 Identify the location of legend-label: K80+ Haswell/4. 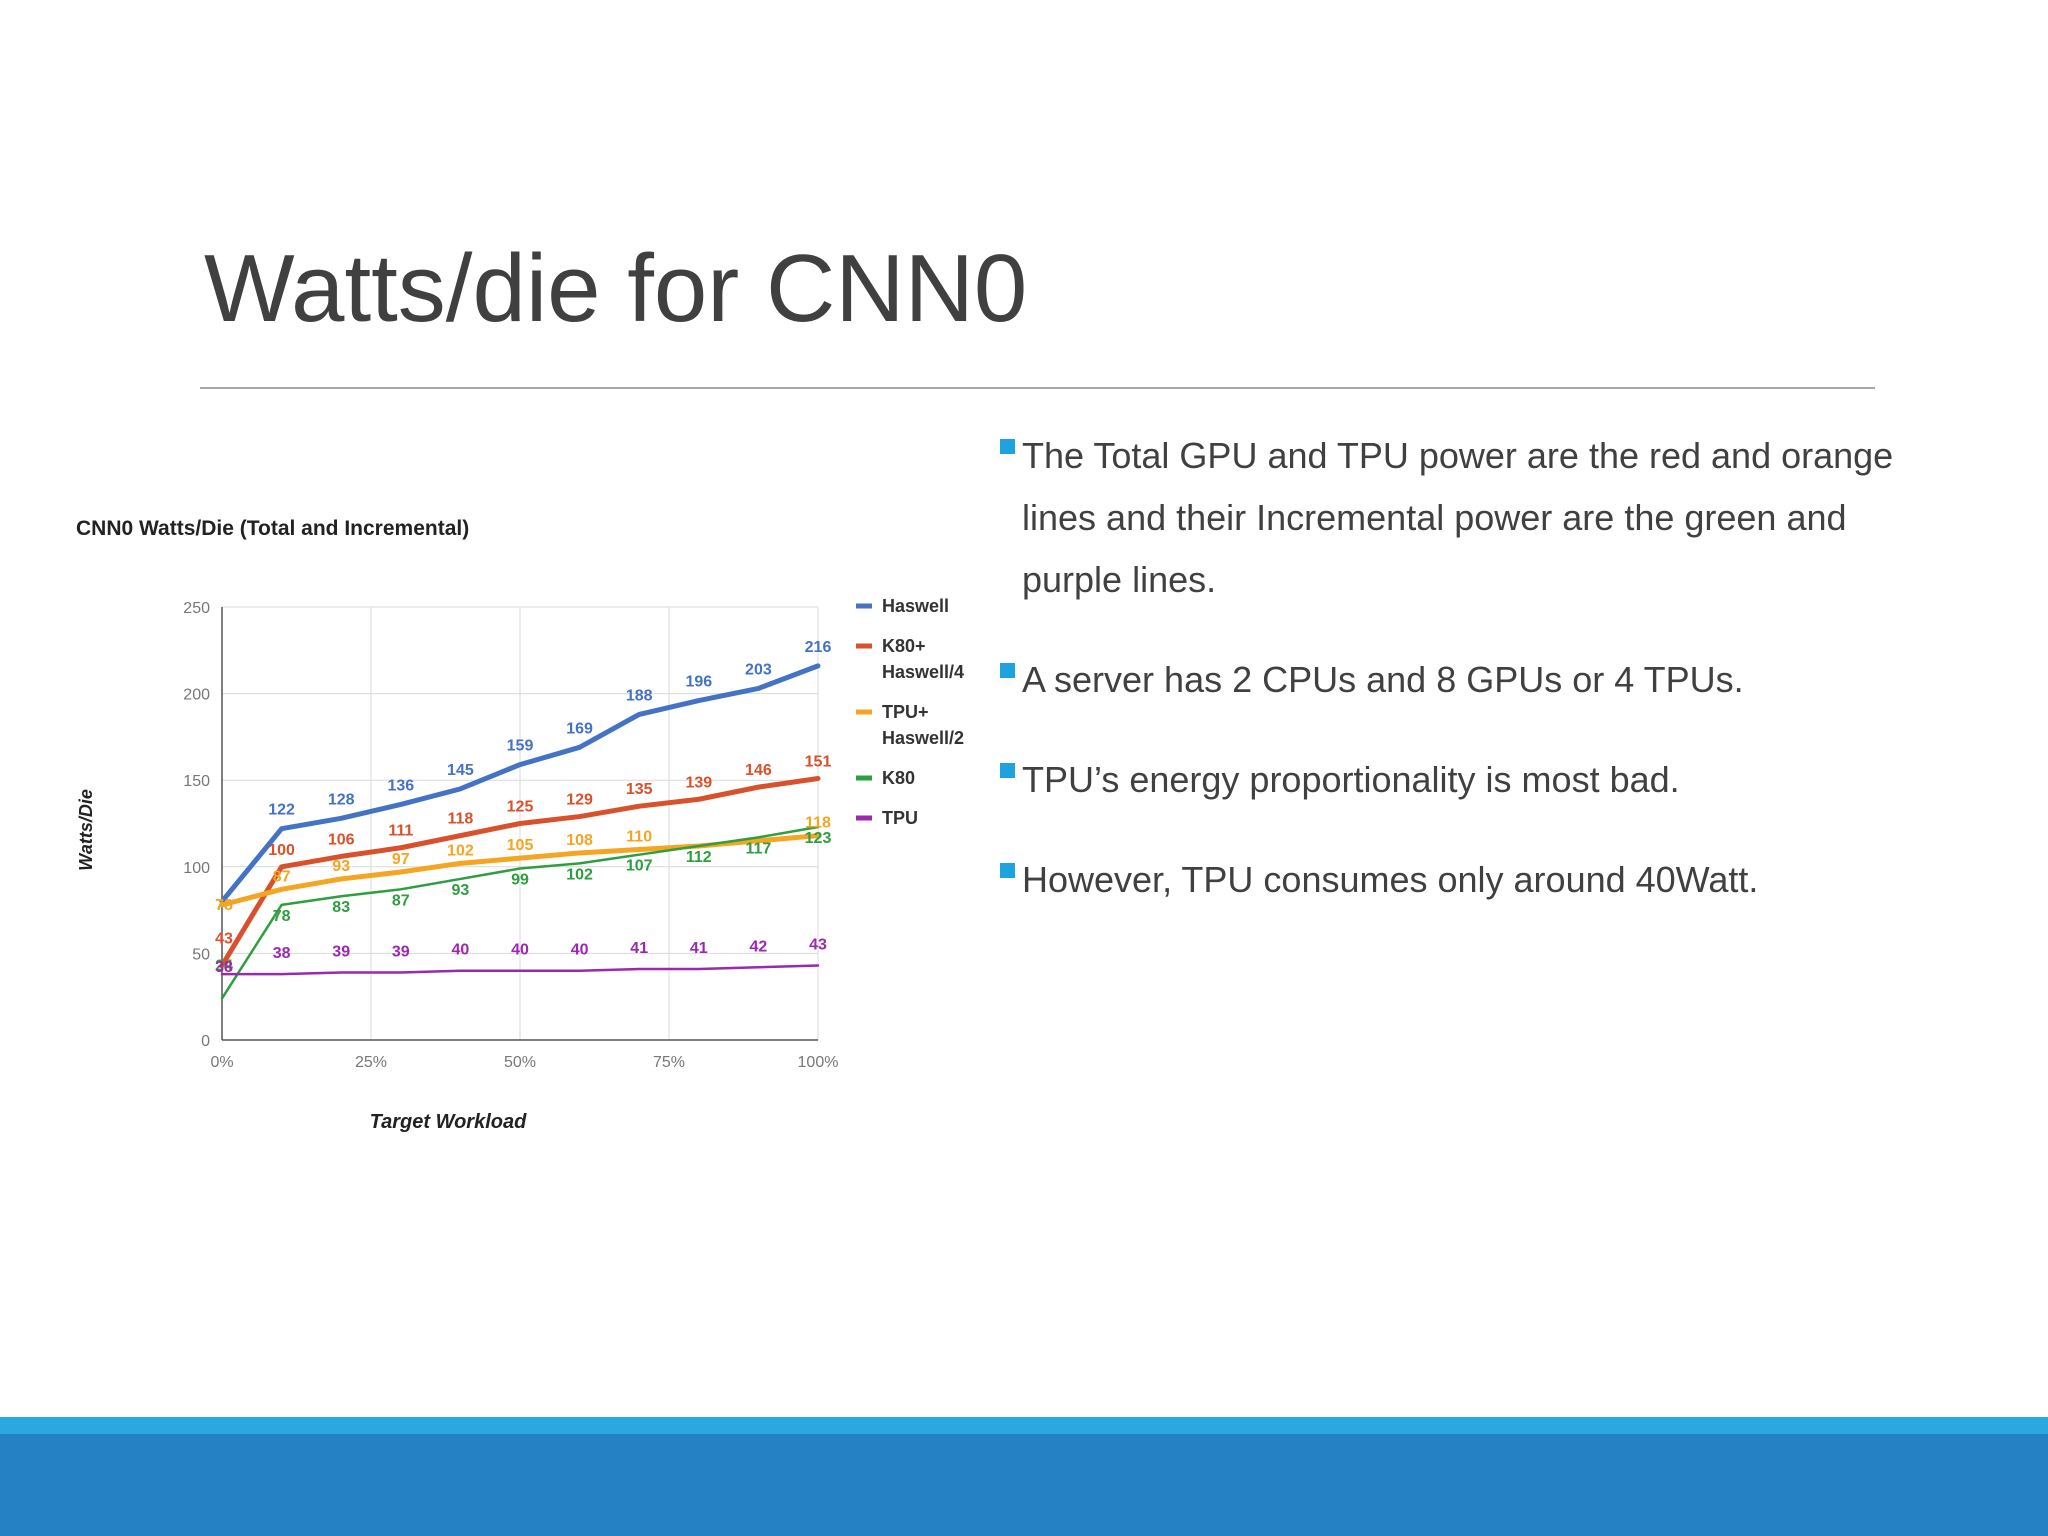
(923, 659).